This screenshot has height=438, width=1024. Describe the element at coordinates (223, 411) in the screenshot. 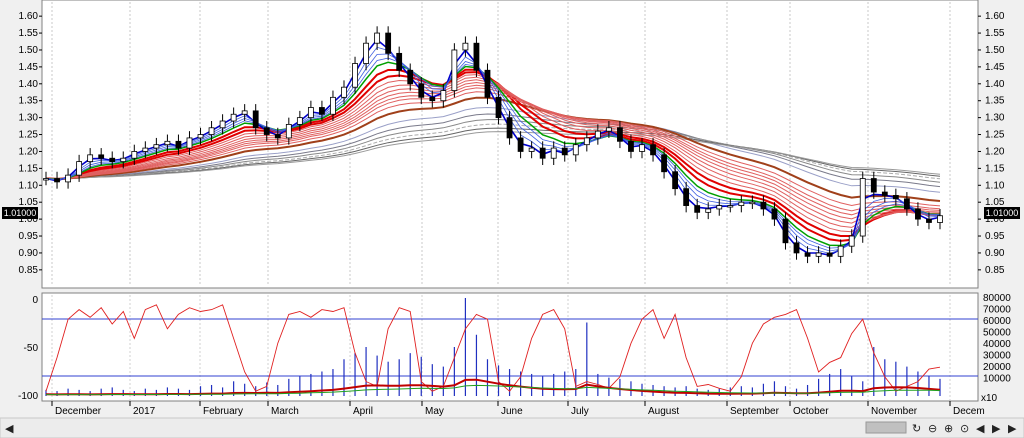

I see `month-label: February` at that location.